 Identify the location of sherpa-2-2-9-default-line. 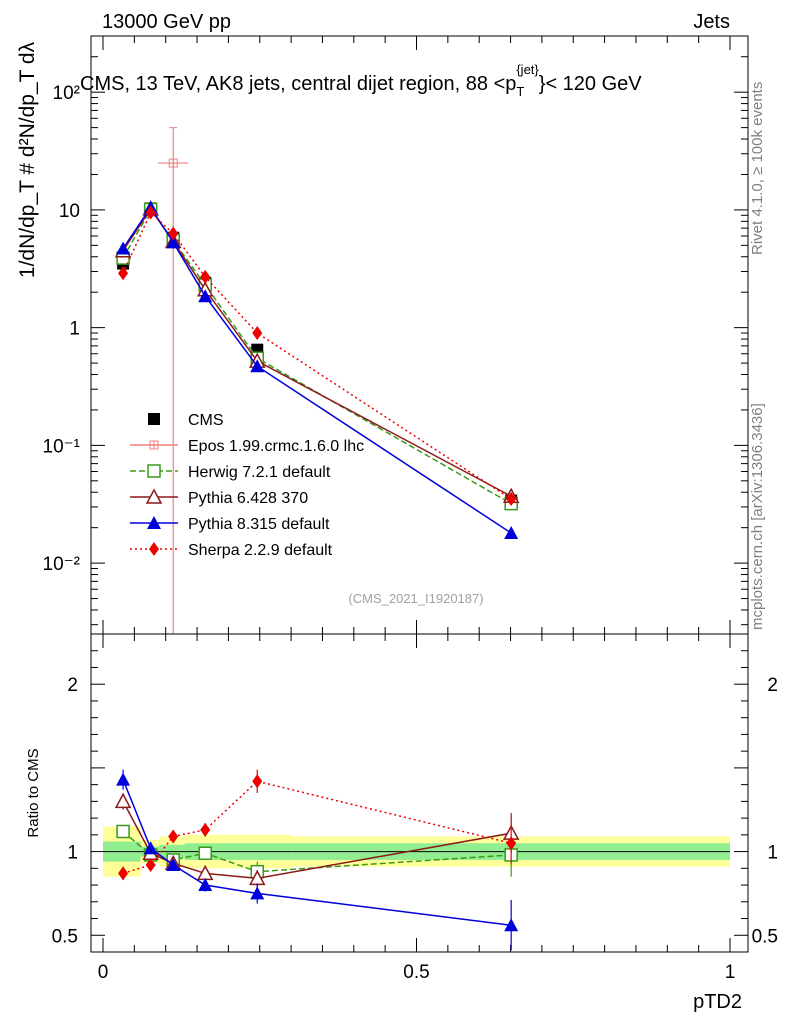
(317, 355).